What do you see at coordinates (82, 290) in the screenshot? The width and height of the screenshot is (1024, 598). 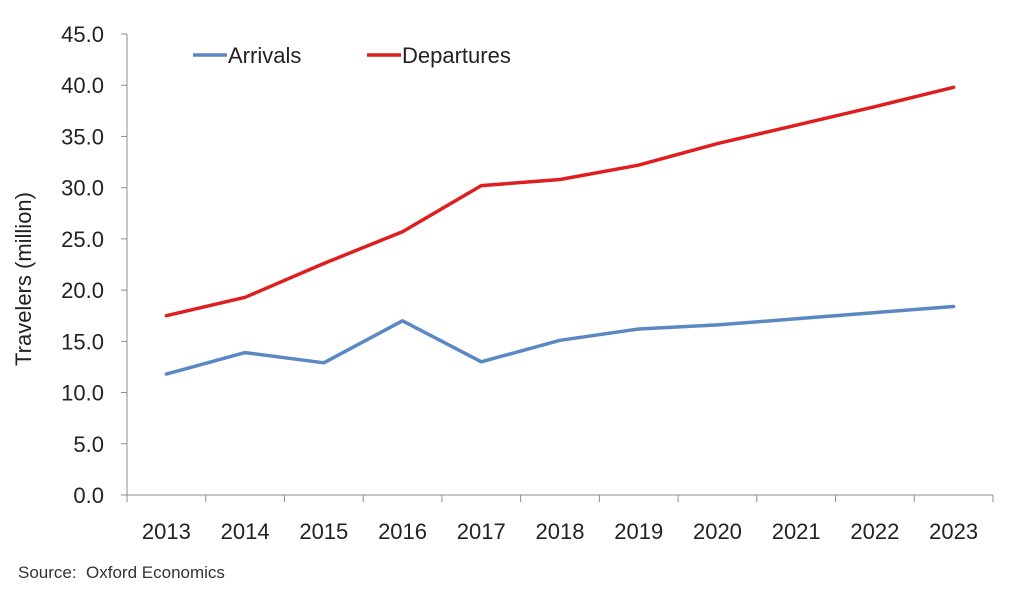 I see `y-tick-label: 20.0` at bounding box center [82, 290].